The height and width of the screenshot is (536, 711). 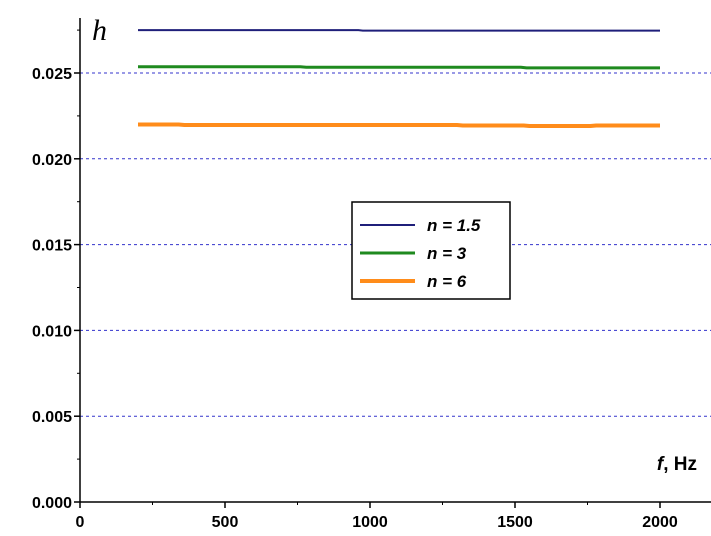 I want to click on legend-label: n = 1.5, so click(x=454, y=225).